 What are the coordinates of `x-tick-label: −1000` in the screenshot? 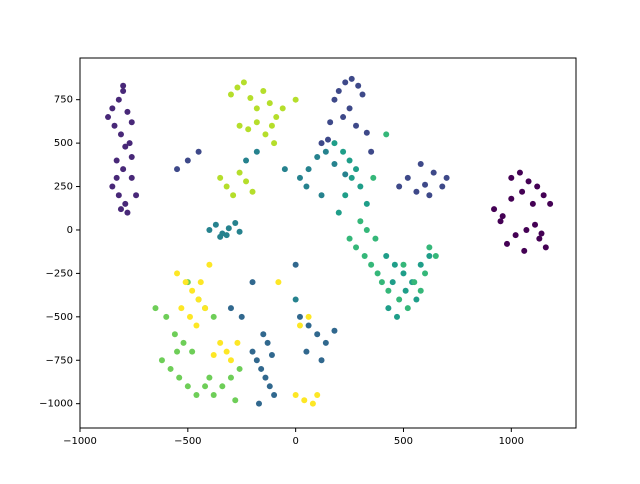 It's located at (80, 441).